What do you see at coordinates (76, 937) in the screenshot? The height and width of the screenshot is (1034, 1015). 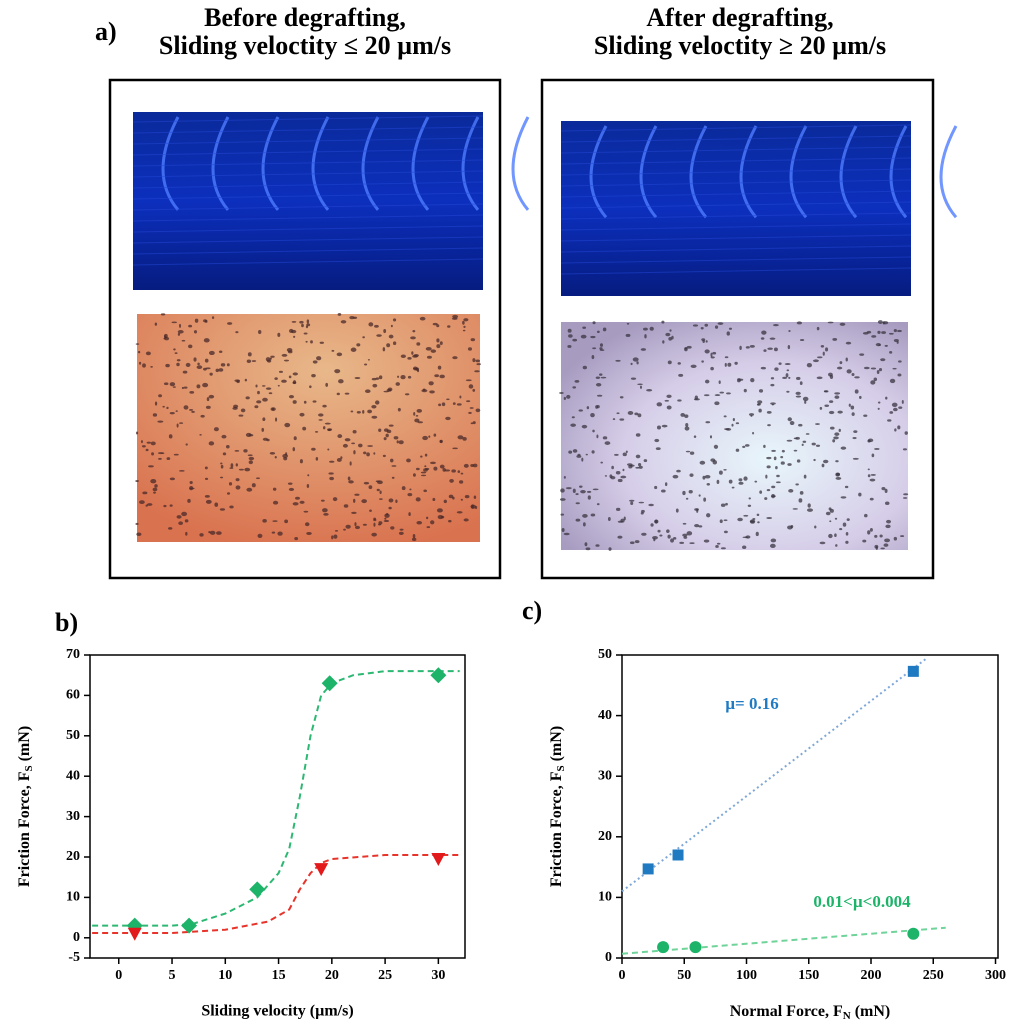 I see `y-tick-label: 0` at bounding box center [76, 937].